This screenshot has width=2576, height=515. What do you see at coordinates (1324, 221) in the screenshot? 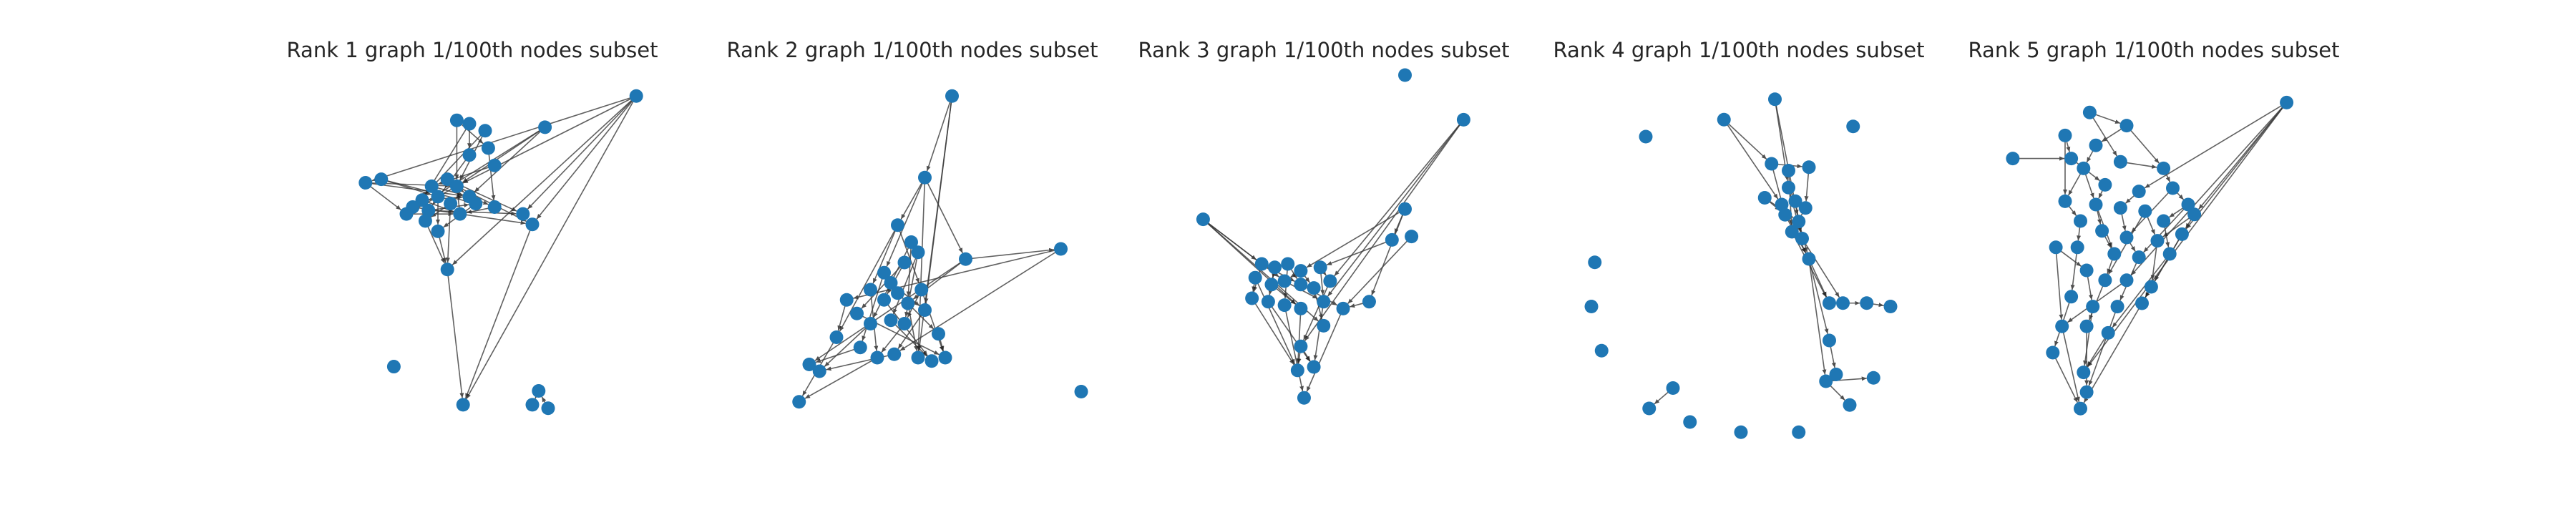
I see `panel-rank-3: Rank 3 graph 1/100th nodes subset` at bounding box center [1324, 221].